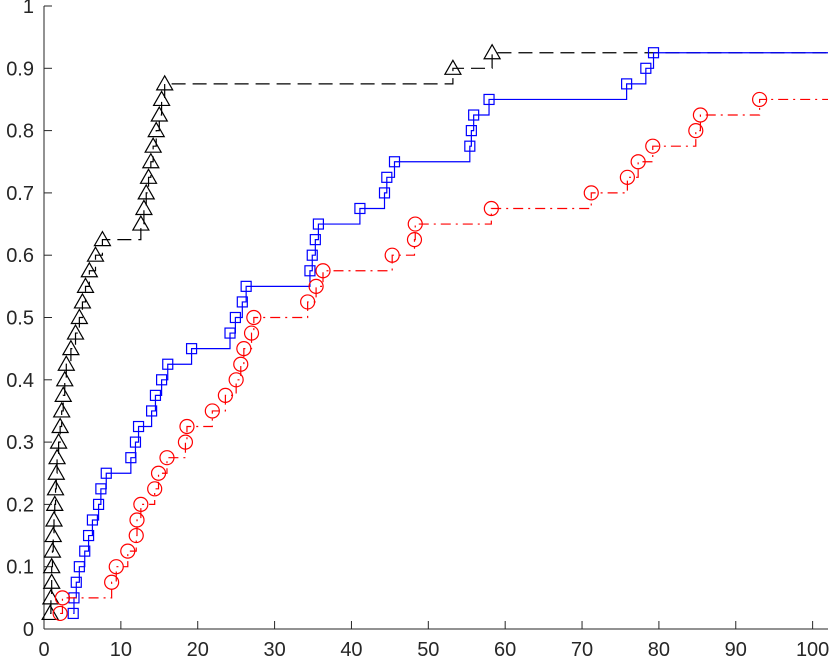  I want to click on y-tick-label: 0.5, so click(20, 319).